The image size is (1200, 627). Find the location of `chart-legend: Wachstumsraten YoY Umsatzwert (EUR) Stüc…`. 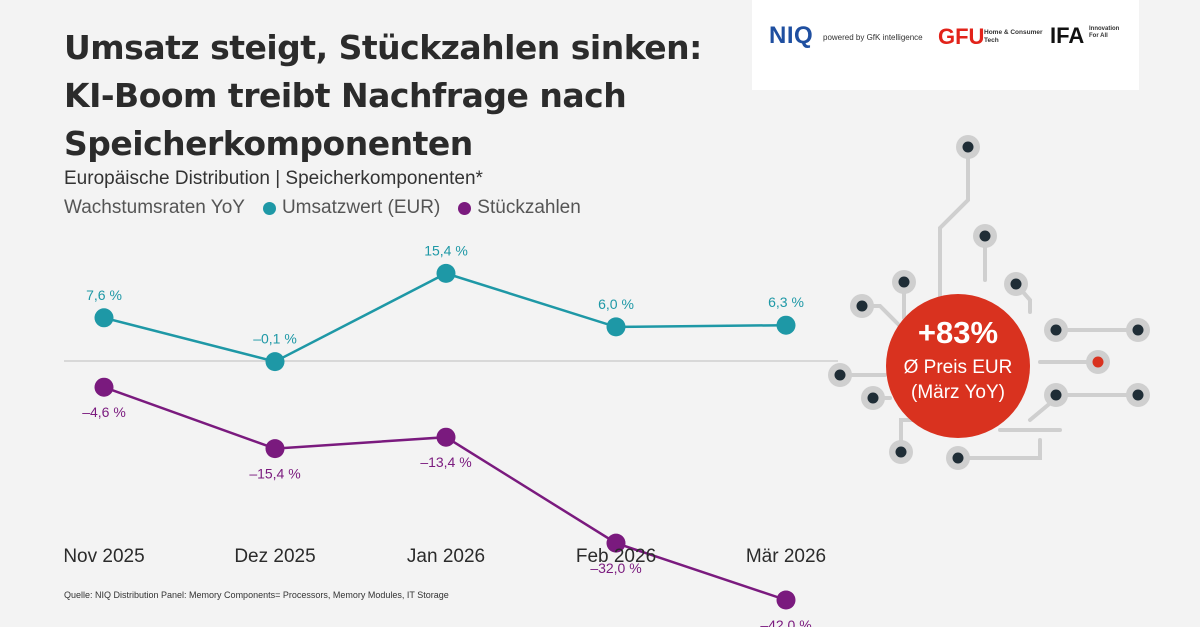

chart-legend: Wachstumsraten YoY Umsatzwert (EUR) Stüc… is located at coordinates (322, 208).